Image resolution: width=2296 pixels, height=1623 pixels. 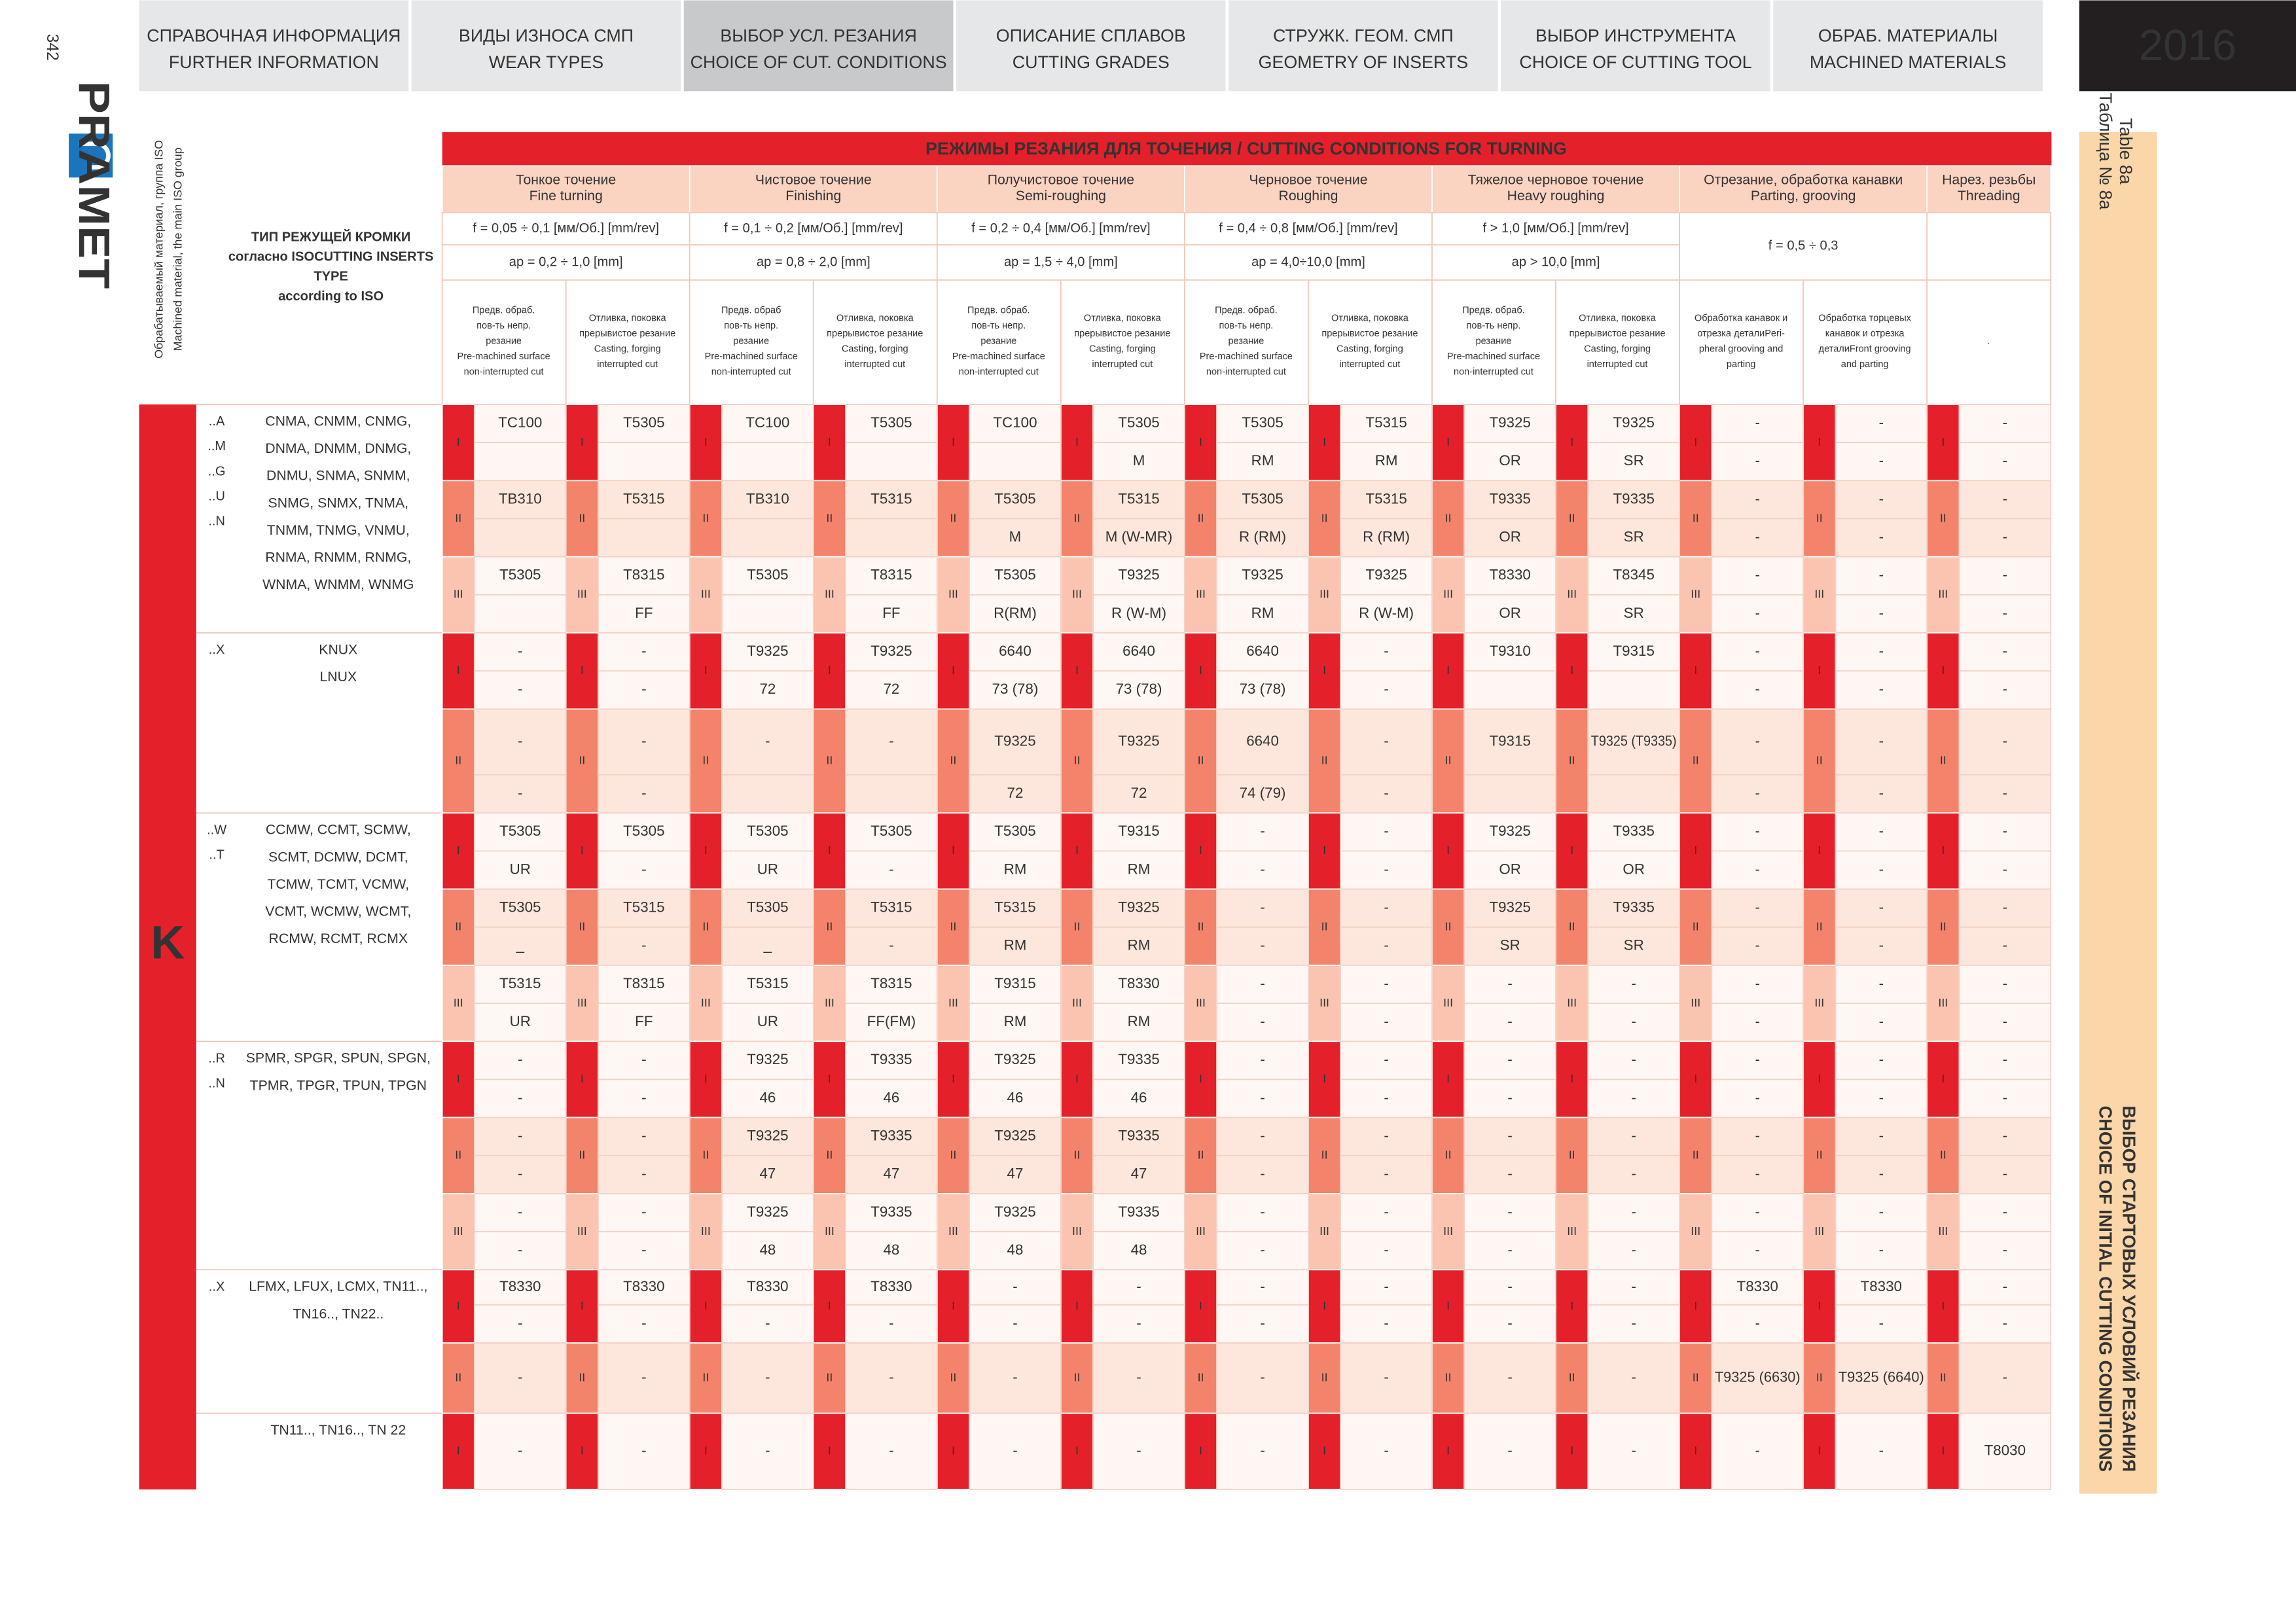 I want to click on grade: T9335, so click(x=1138, y=1059).